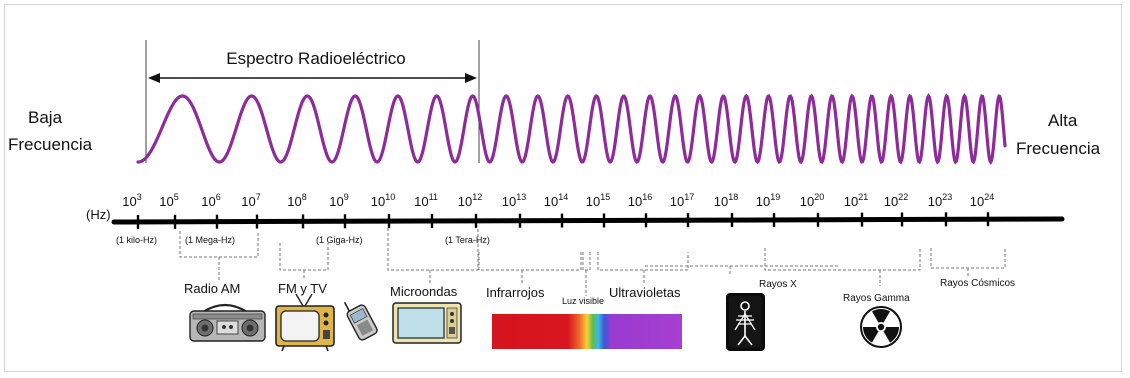 This screenshot has width=1130, height=378. What do you see at coordinates (977, 283) in the screenshot?
I see `band-label-rayos-cosmicos: Rayos Cósmicos` at bounding box center [977, 283].